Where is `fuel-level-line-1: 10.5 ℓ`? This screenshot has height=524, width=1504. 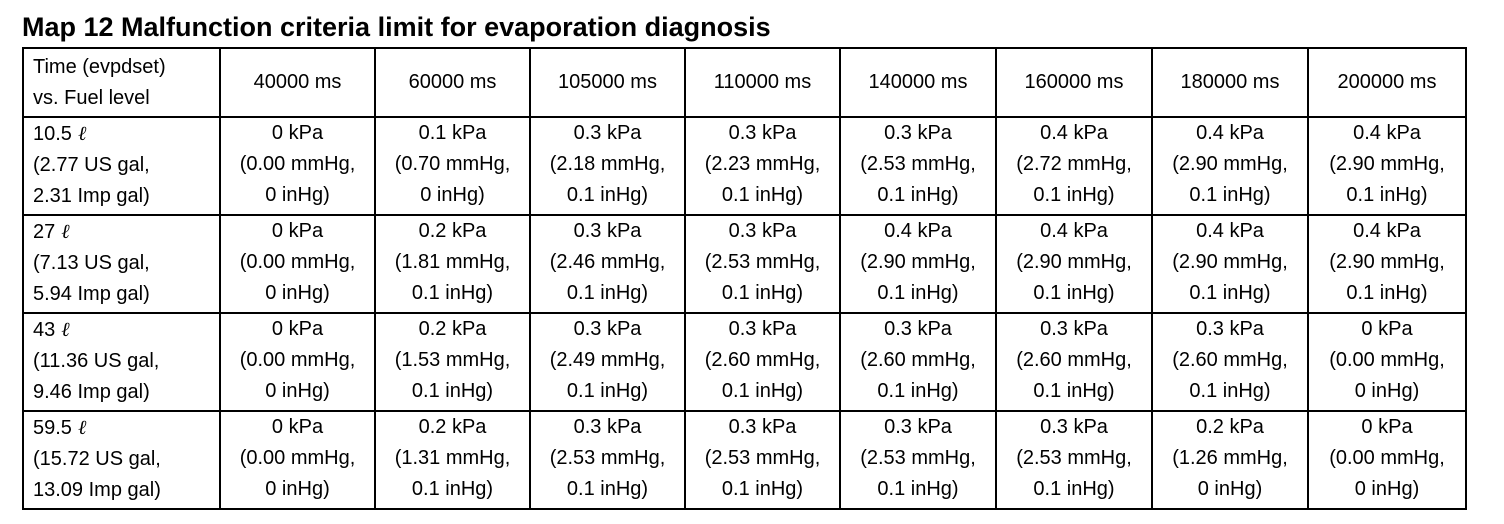
fuel-level-line-1: 10.5 ℓ is located at coordinates (126, 134).